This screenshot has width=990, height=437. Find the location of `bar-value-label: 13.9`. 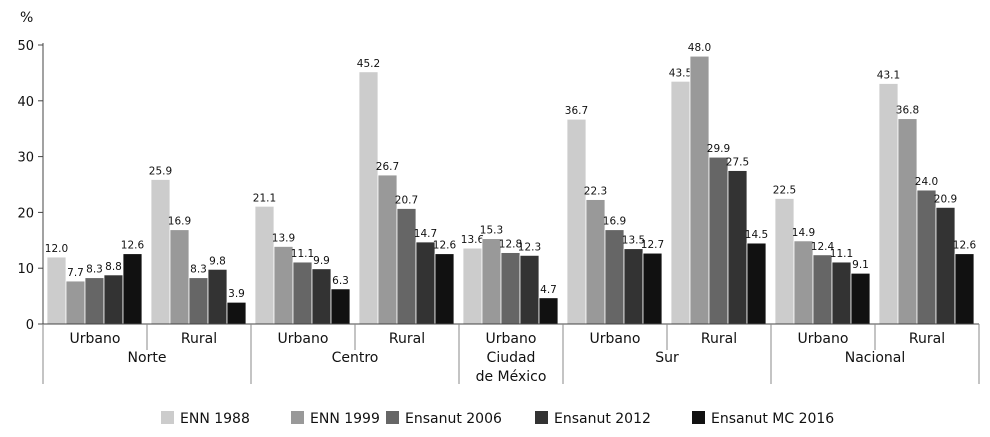

bar-value-label: 13.9 is located at coordinates (283, 238).